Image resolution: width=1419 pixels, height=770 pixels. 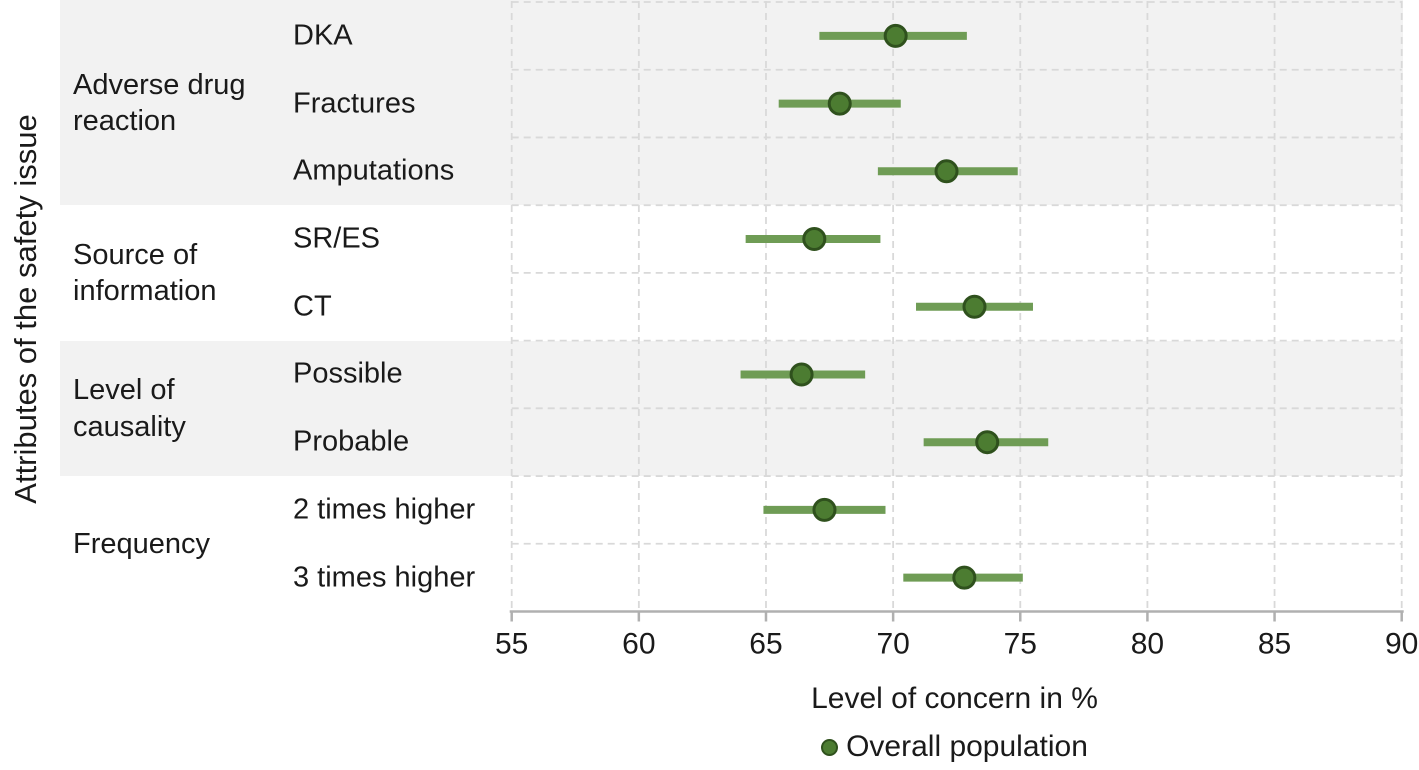 I want to click on legend: Overall population, so click(x=954, y=747).